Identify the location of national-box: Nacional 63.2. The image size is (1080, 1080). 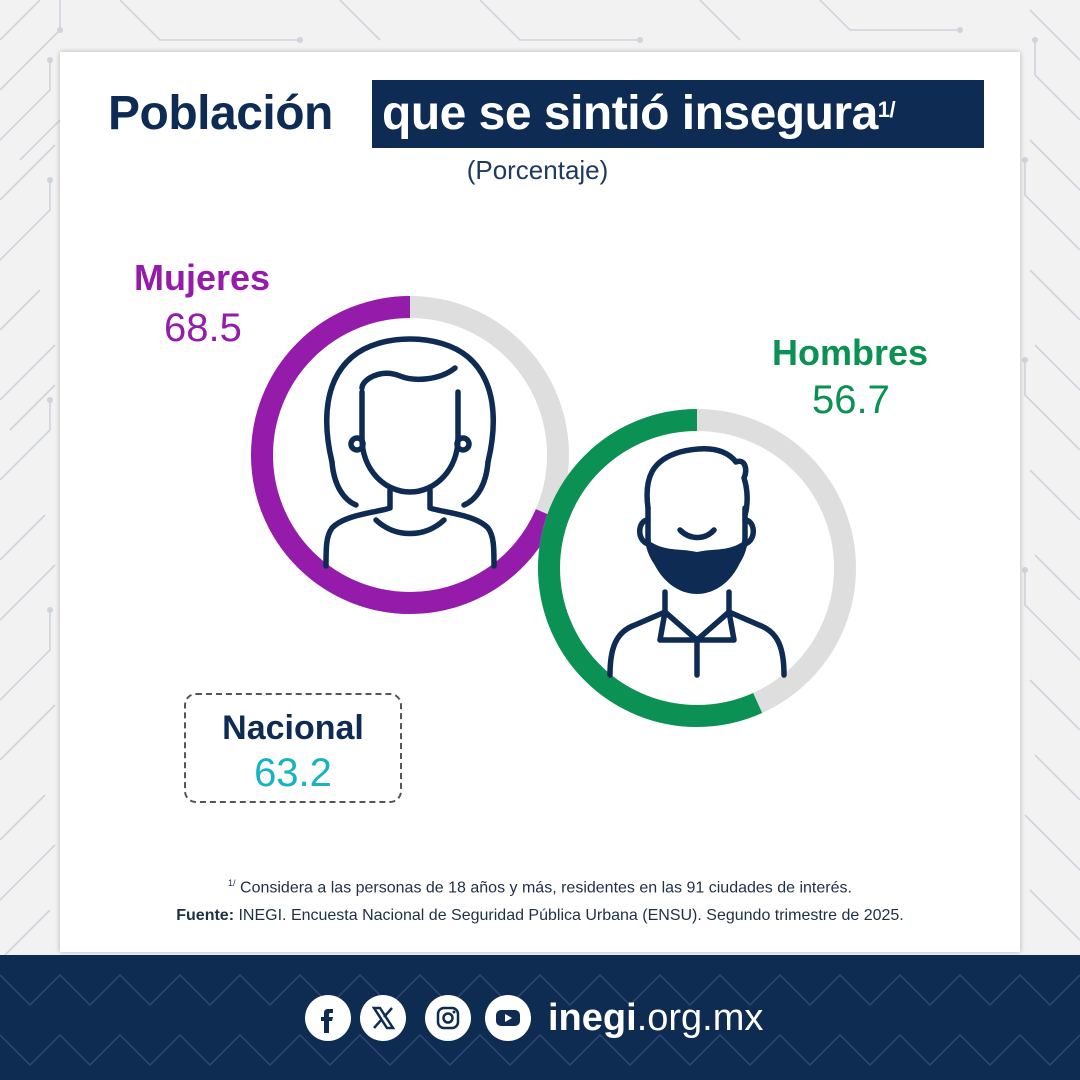
(293, 748).